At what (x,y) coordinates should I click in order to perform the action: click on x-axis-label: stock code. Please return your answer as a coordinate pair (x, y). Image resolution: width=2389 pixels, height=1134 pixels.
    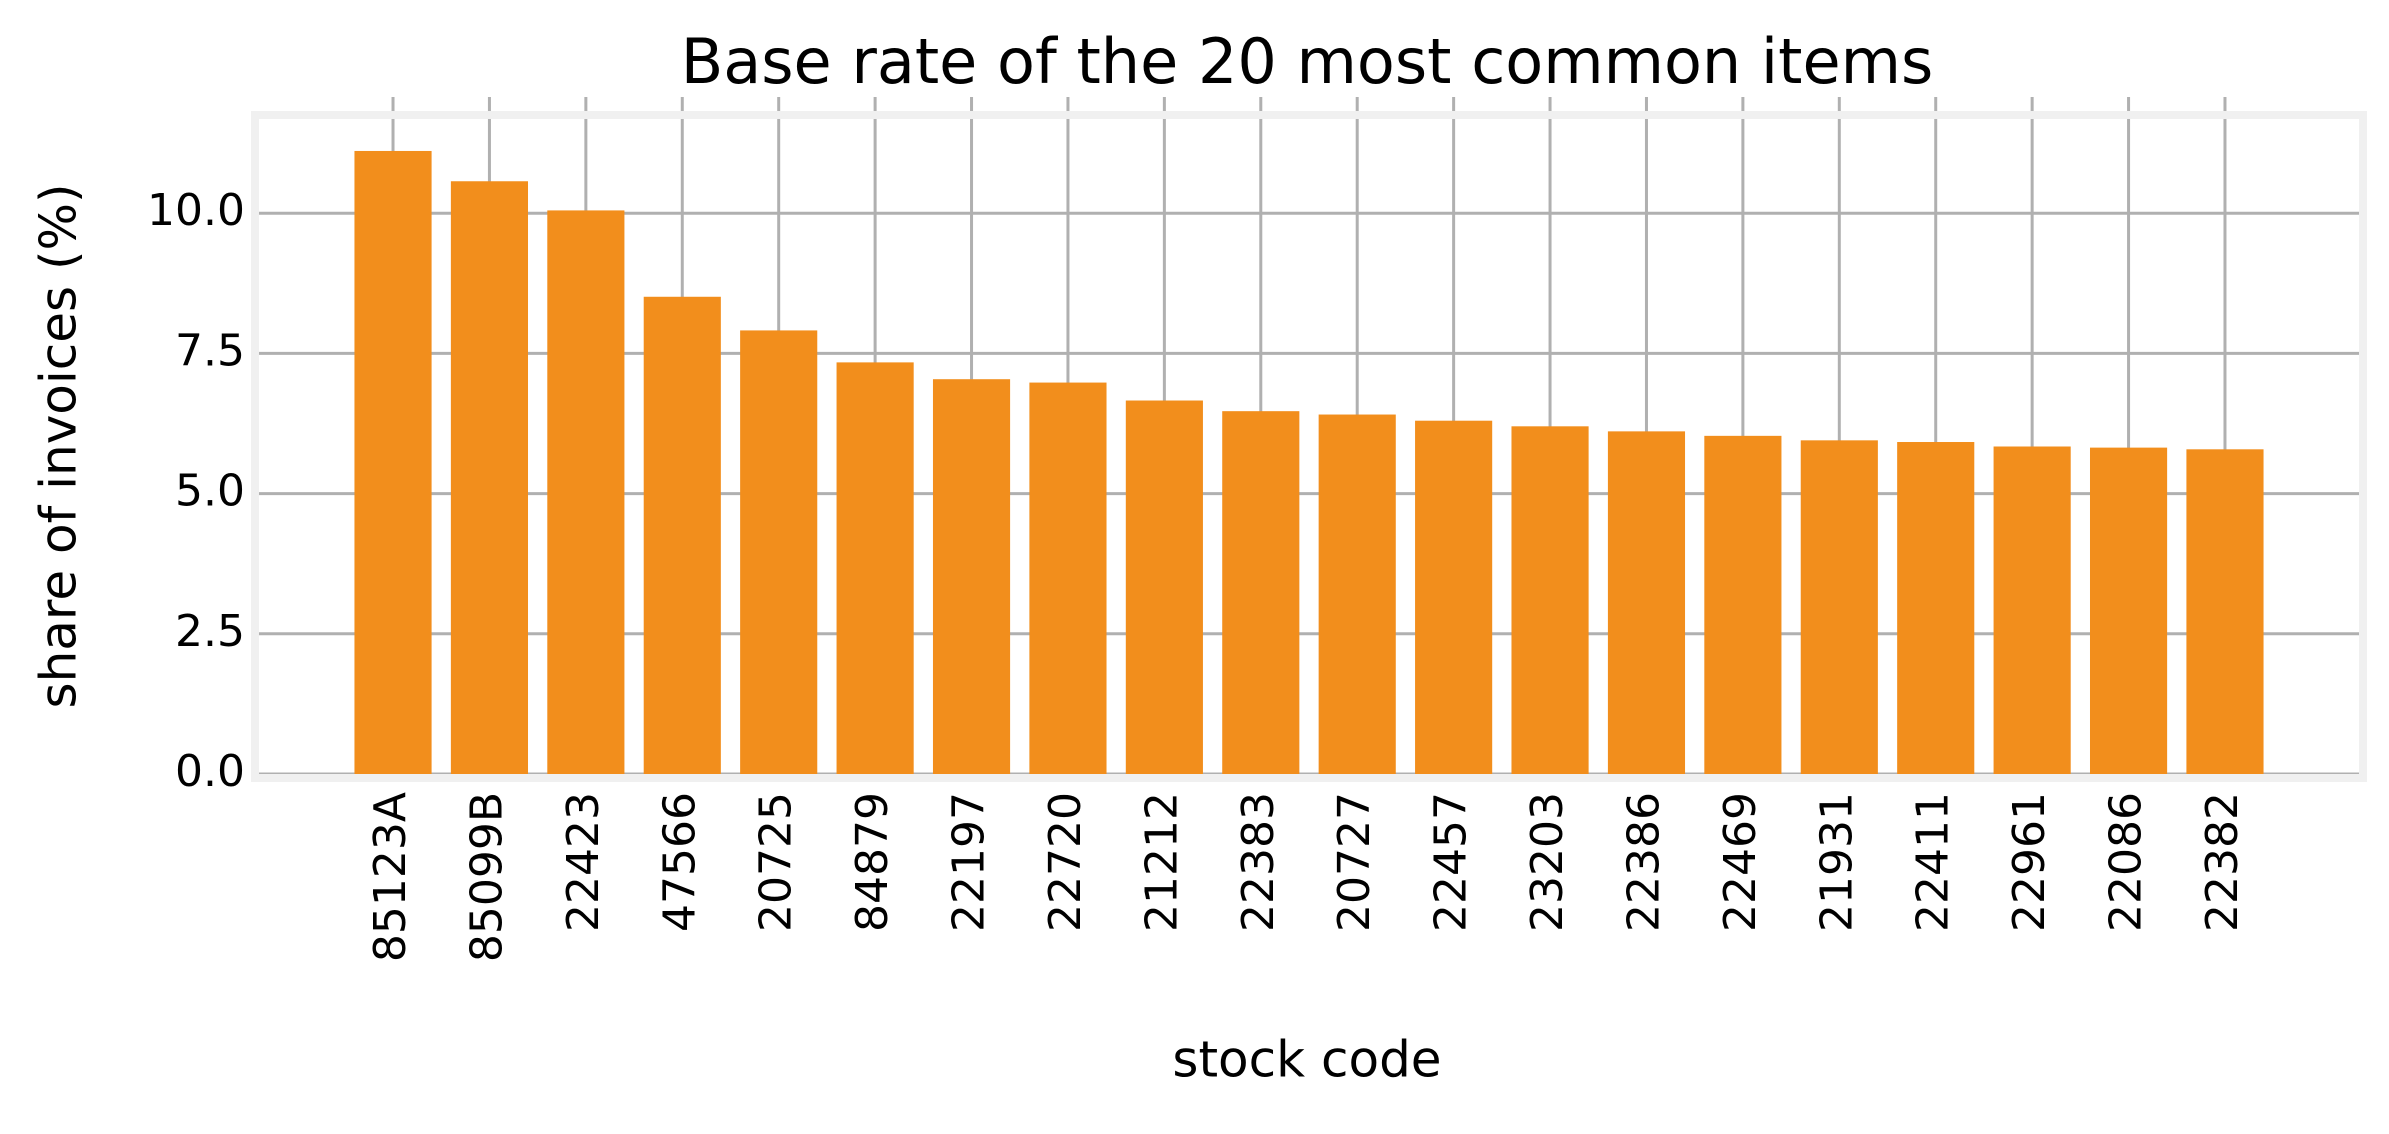
    Looking at the image, I should click on (1306, 1060).